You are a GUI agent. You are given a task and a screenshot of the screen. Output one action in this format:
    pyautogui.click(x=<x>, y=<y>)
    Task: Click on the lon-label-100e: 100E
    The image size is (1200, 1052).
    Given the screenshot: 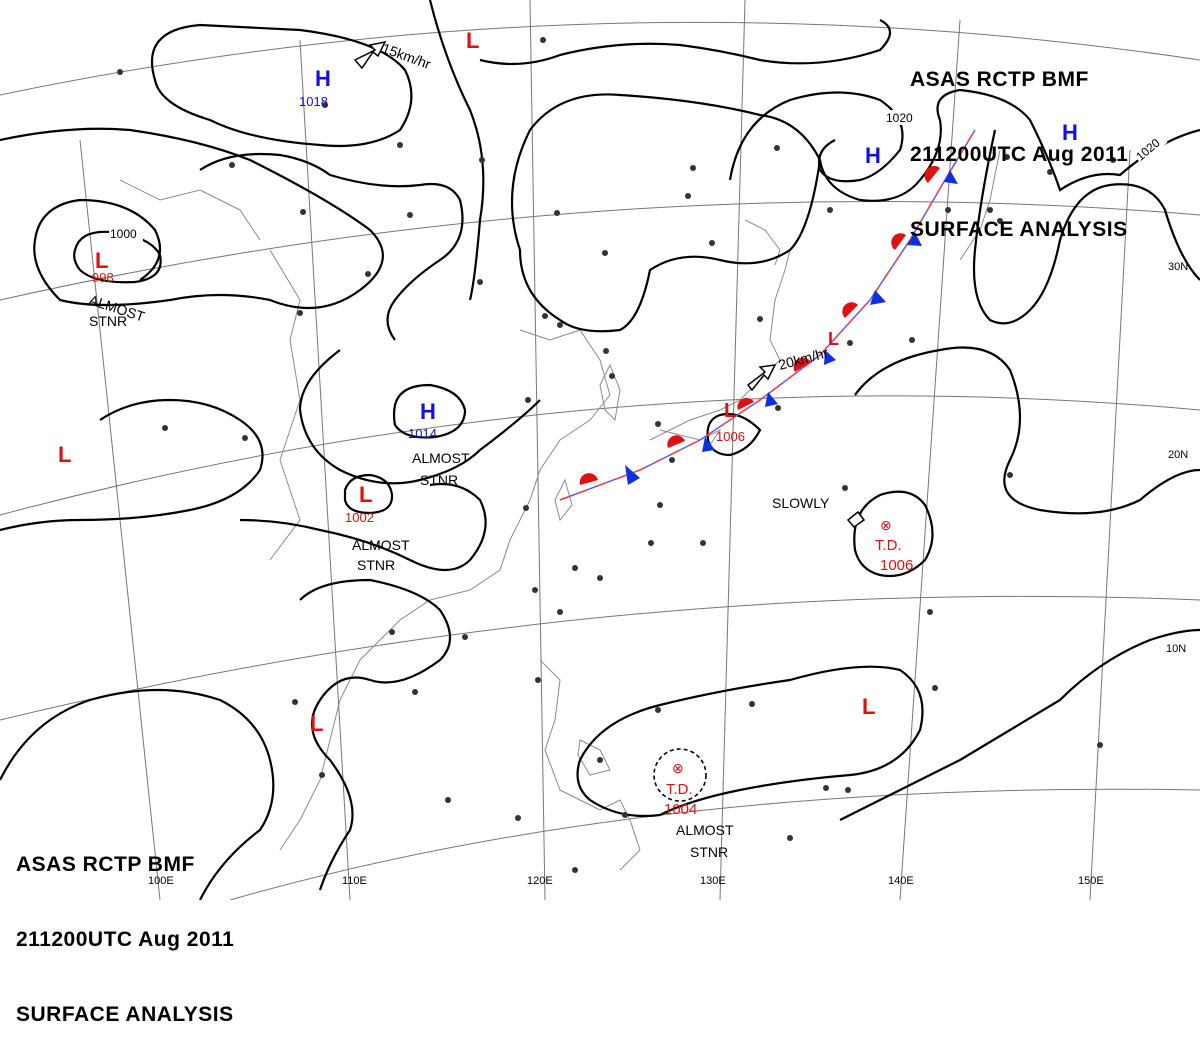 What is the action you would take?
    pyautogui.click(x=161, y=881)
    